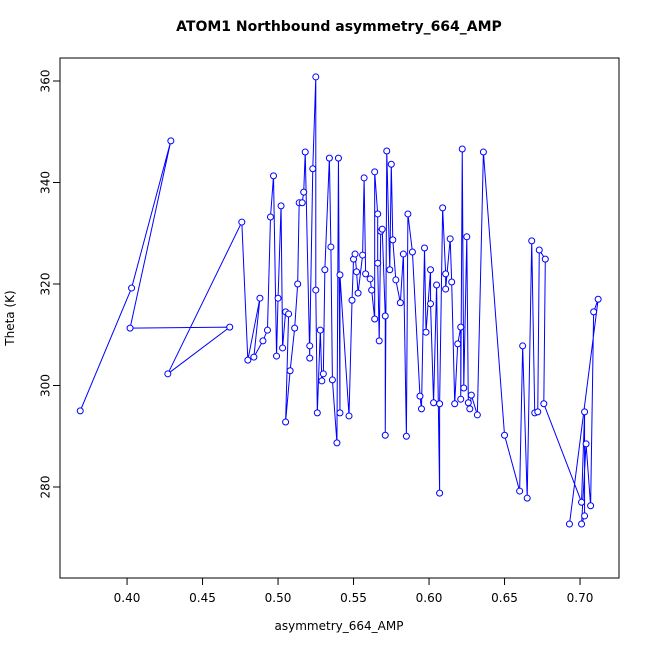  Describe the element at coordinates (353, 598) in the screenshot. I see `x-tick-label: 0.55` at that location.